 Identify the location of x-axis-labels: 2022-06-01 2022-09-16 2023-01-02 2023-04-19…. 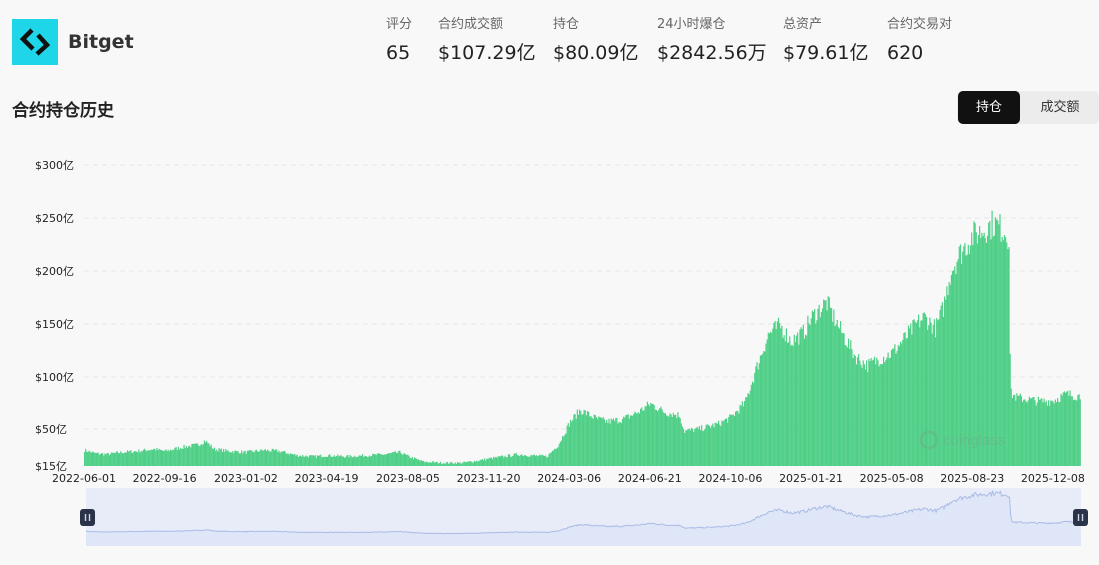
(568, 478).